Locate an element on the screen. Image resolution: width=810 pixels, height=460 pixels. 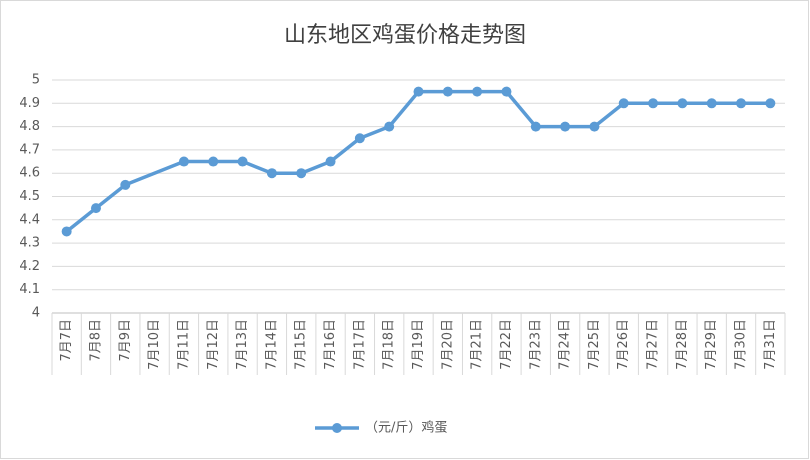
x-tick-label: 7月12日 is located at coordinates (213, 344).